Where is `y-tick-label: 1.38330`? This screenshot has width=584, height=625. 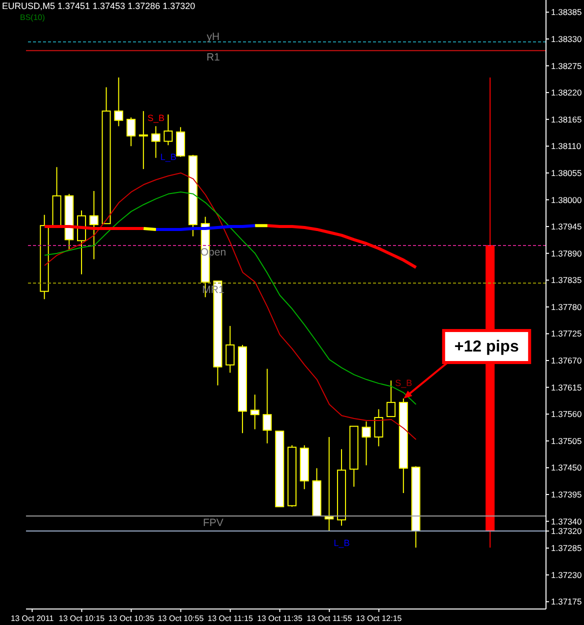 y-tick-label: 1.38330 is located at coordinates (566, 39).